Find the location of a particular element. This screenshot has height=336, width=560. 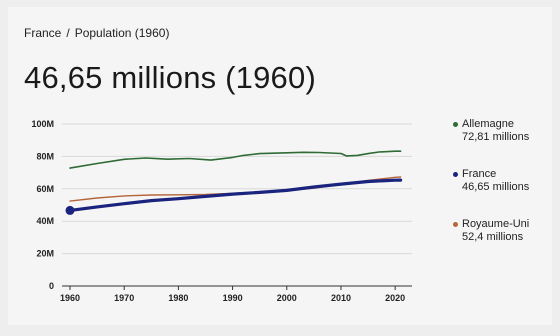

legend-series-value: 72,81 millions is located at coordinates (496, 137).